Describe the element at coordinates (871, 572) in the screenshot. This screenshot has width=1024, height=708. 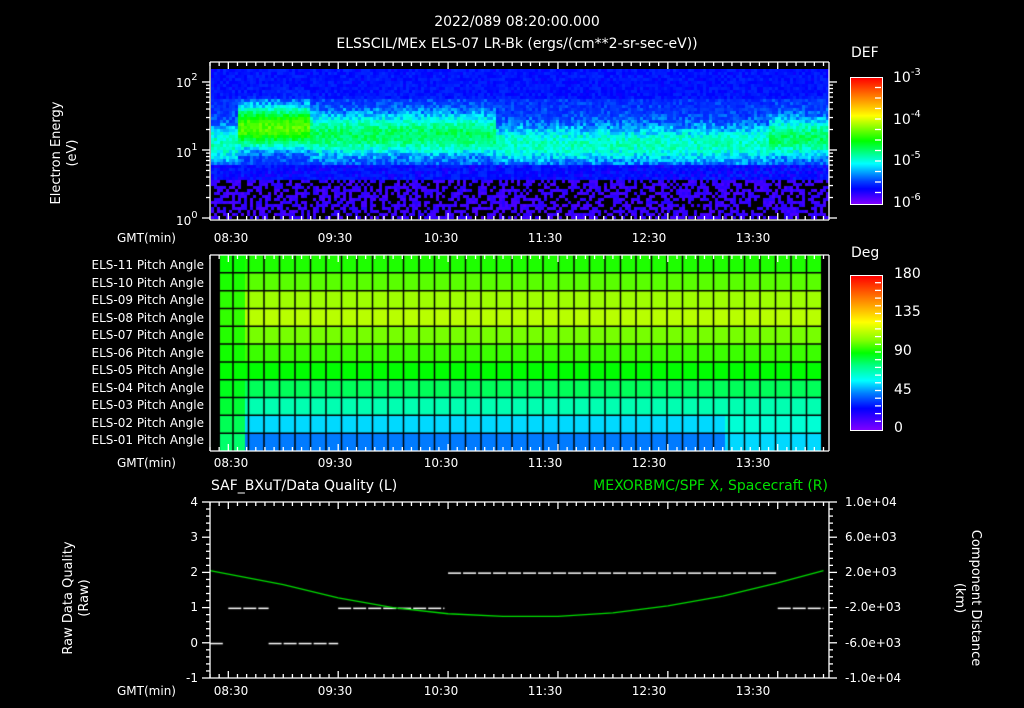
I see `distance-tick: 2.0e+03` at that location.